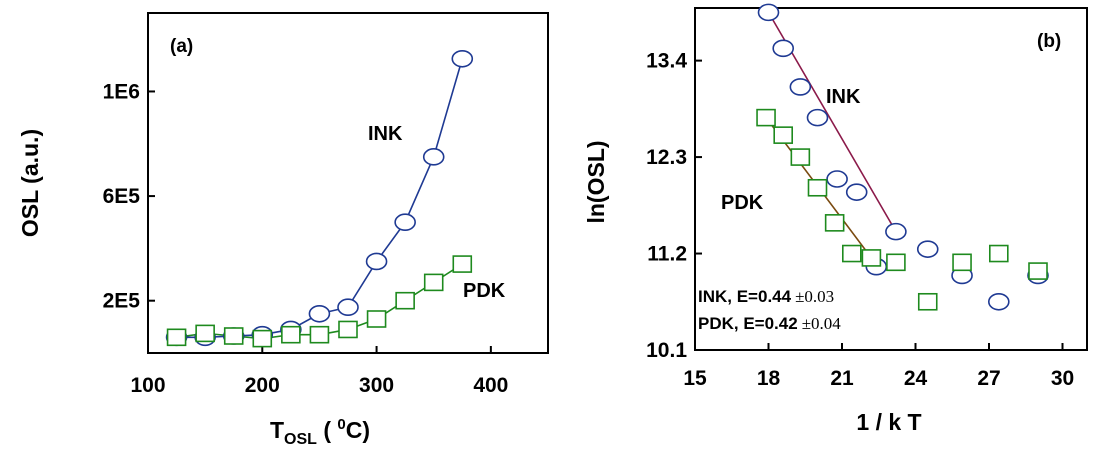 The width and height of the screenshot is (1097, 450). Describe the element at coordinates (358, 430) in the screenshot. I see `panel-a-x-label-close: C)` at that location.